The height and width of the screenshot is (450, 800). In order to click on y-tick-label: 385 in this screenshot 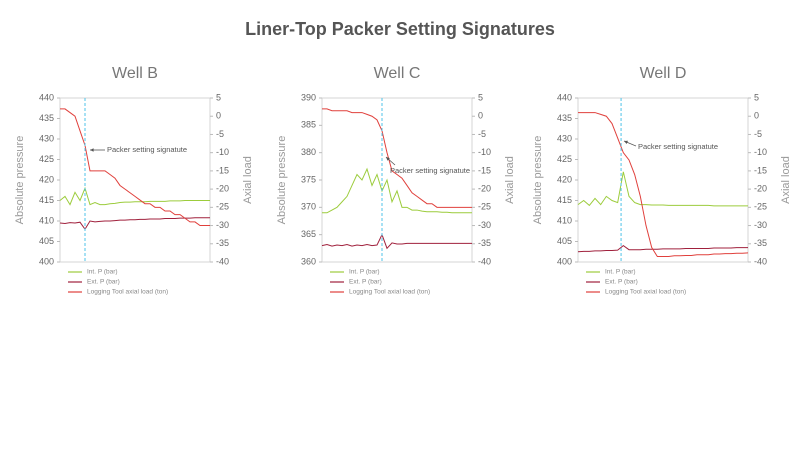, I will do `click(308, 125)`.